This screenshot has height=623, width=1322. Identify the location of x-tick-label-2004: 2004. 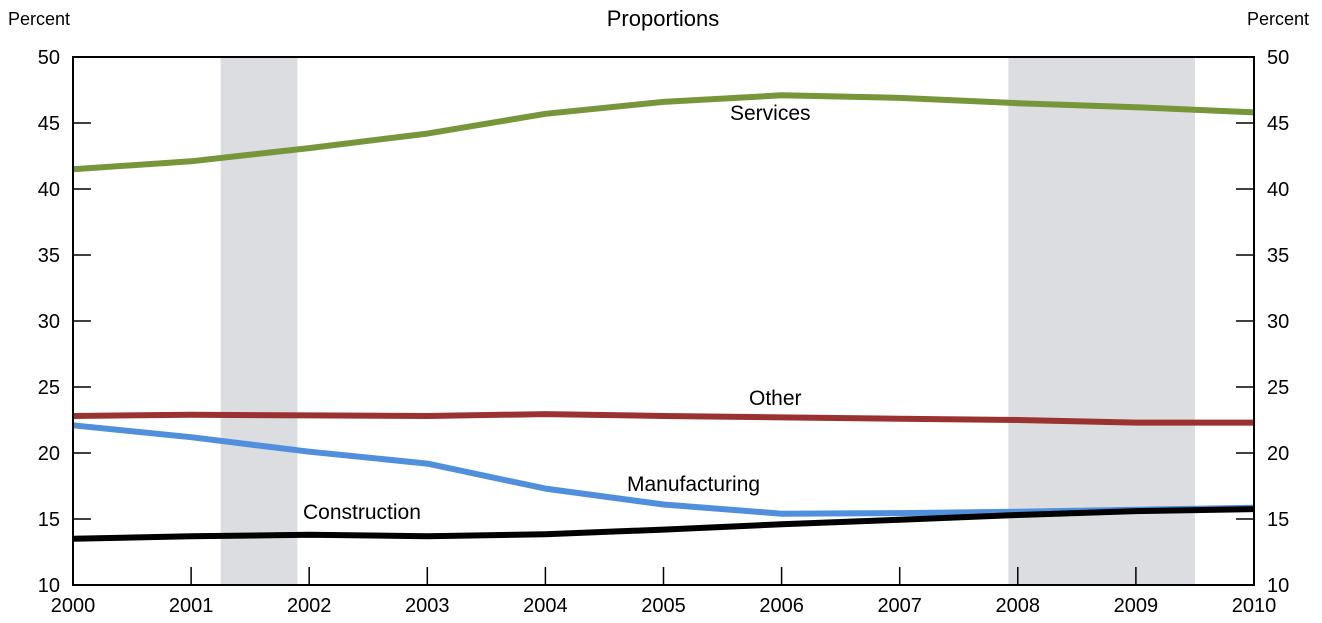
(545, 606).